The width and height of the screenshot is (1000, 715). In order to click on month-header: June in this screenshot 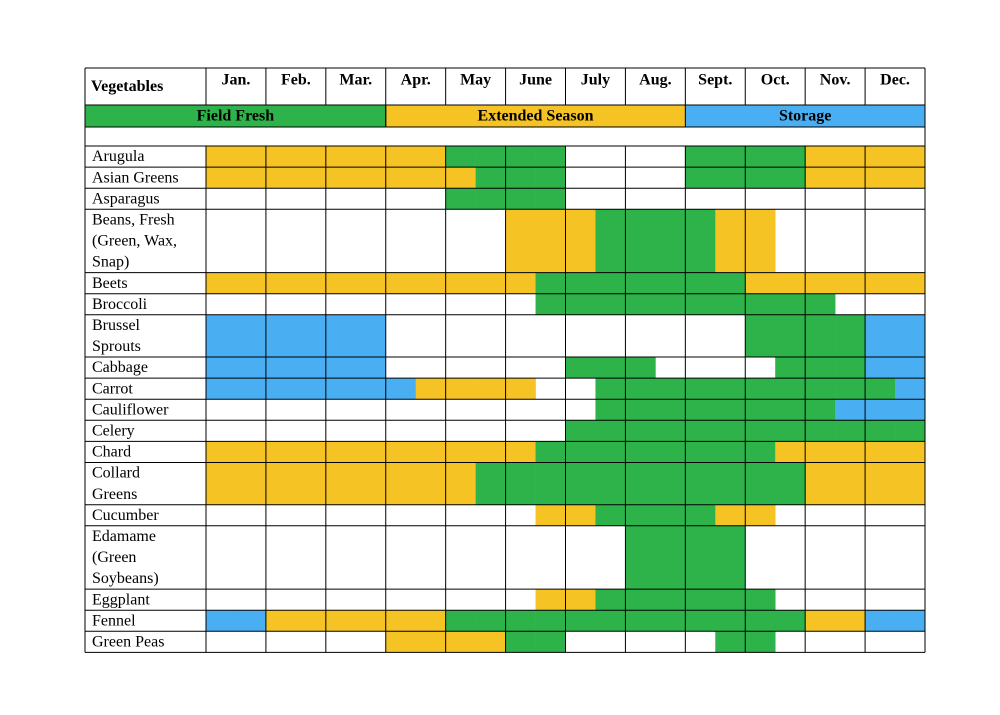, I will do `click(535, 80)`.